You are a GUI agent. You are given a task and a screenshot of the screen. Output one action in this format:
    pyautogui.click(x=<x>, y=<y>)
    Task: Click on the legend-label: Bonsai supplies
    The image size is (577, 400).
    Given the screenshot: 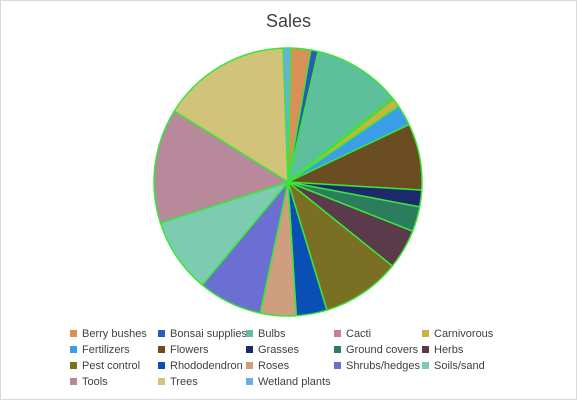 What is the action you would take?
    pyautogui.click(x=209, y=333)
    